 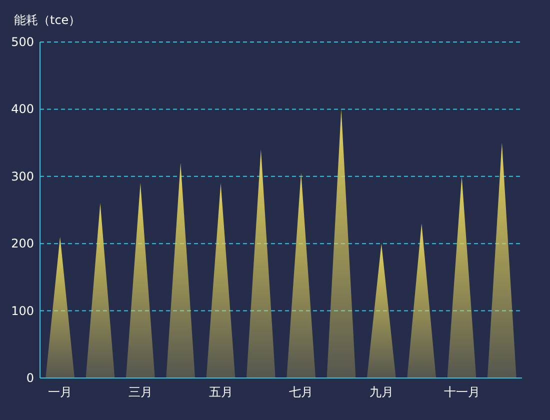 What do you see at coordinates (22, 109) in the screenshot?
I see `y-tick-label: 400` at bounding box center [22, 109].